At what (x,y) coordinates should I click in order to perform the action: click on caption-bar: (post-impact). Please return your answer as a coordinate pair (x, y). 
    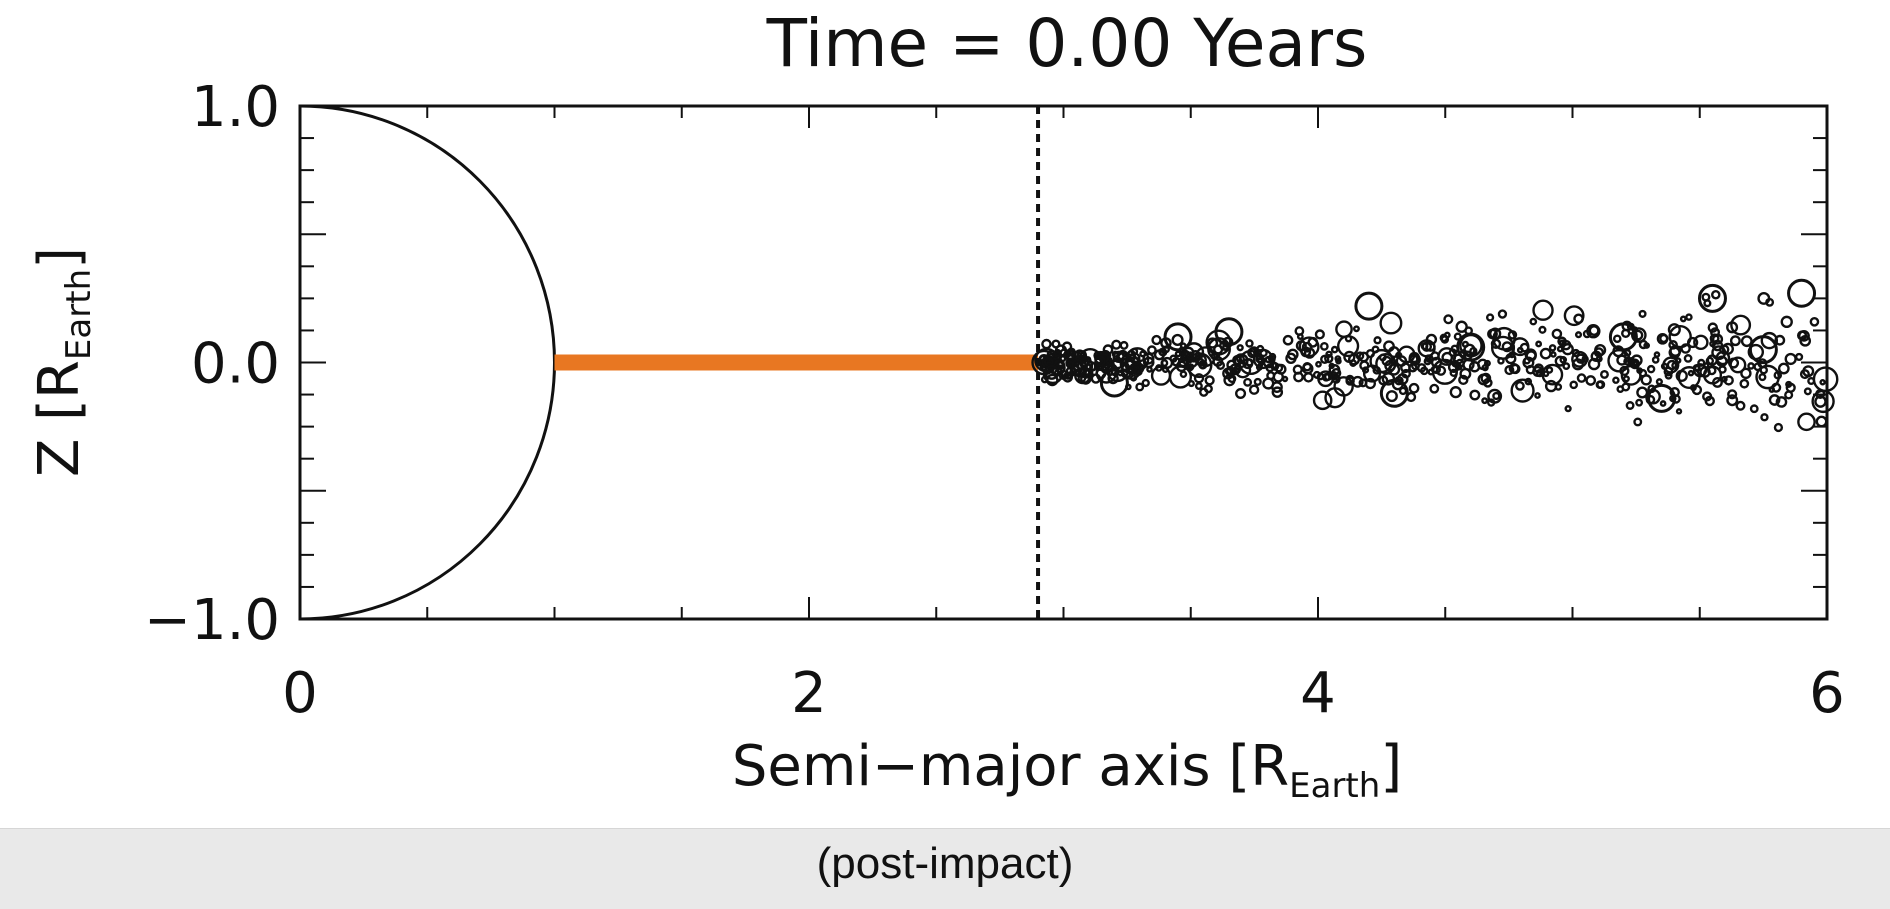
    Looking at the image, I should click on (945, 868).